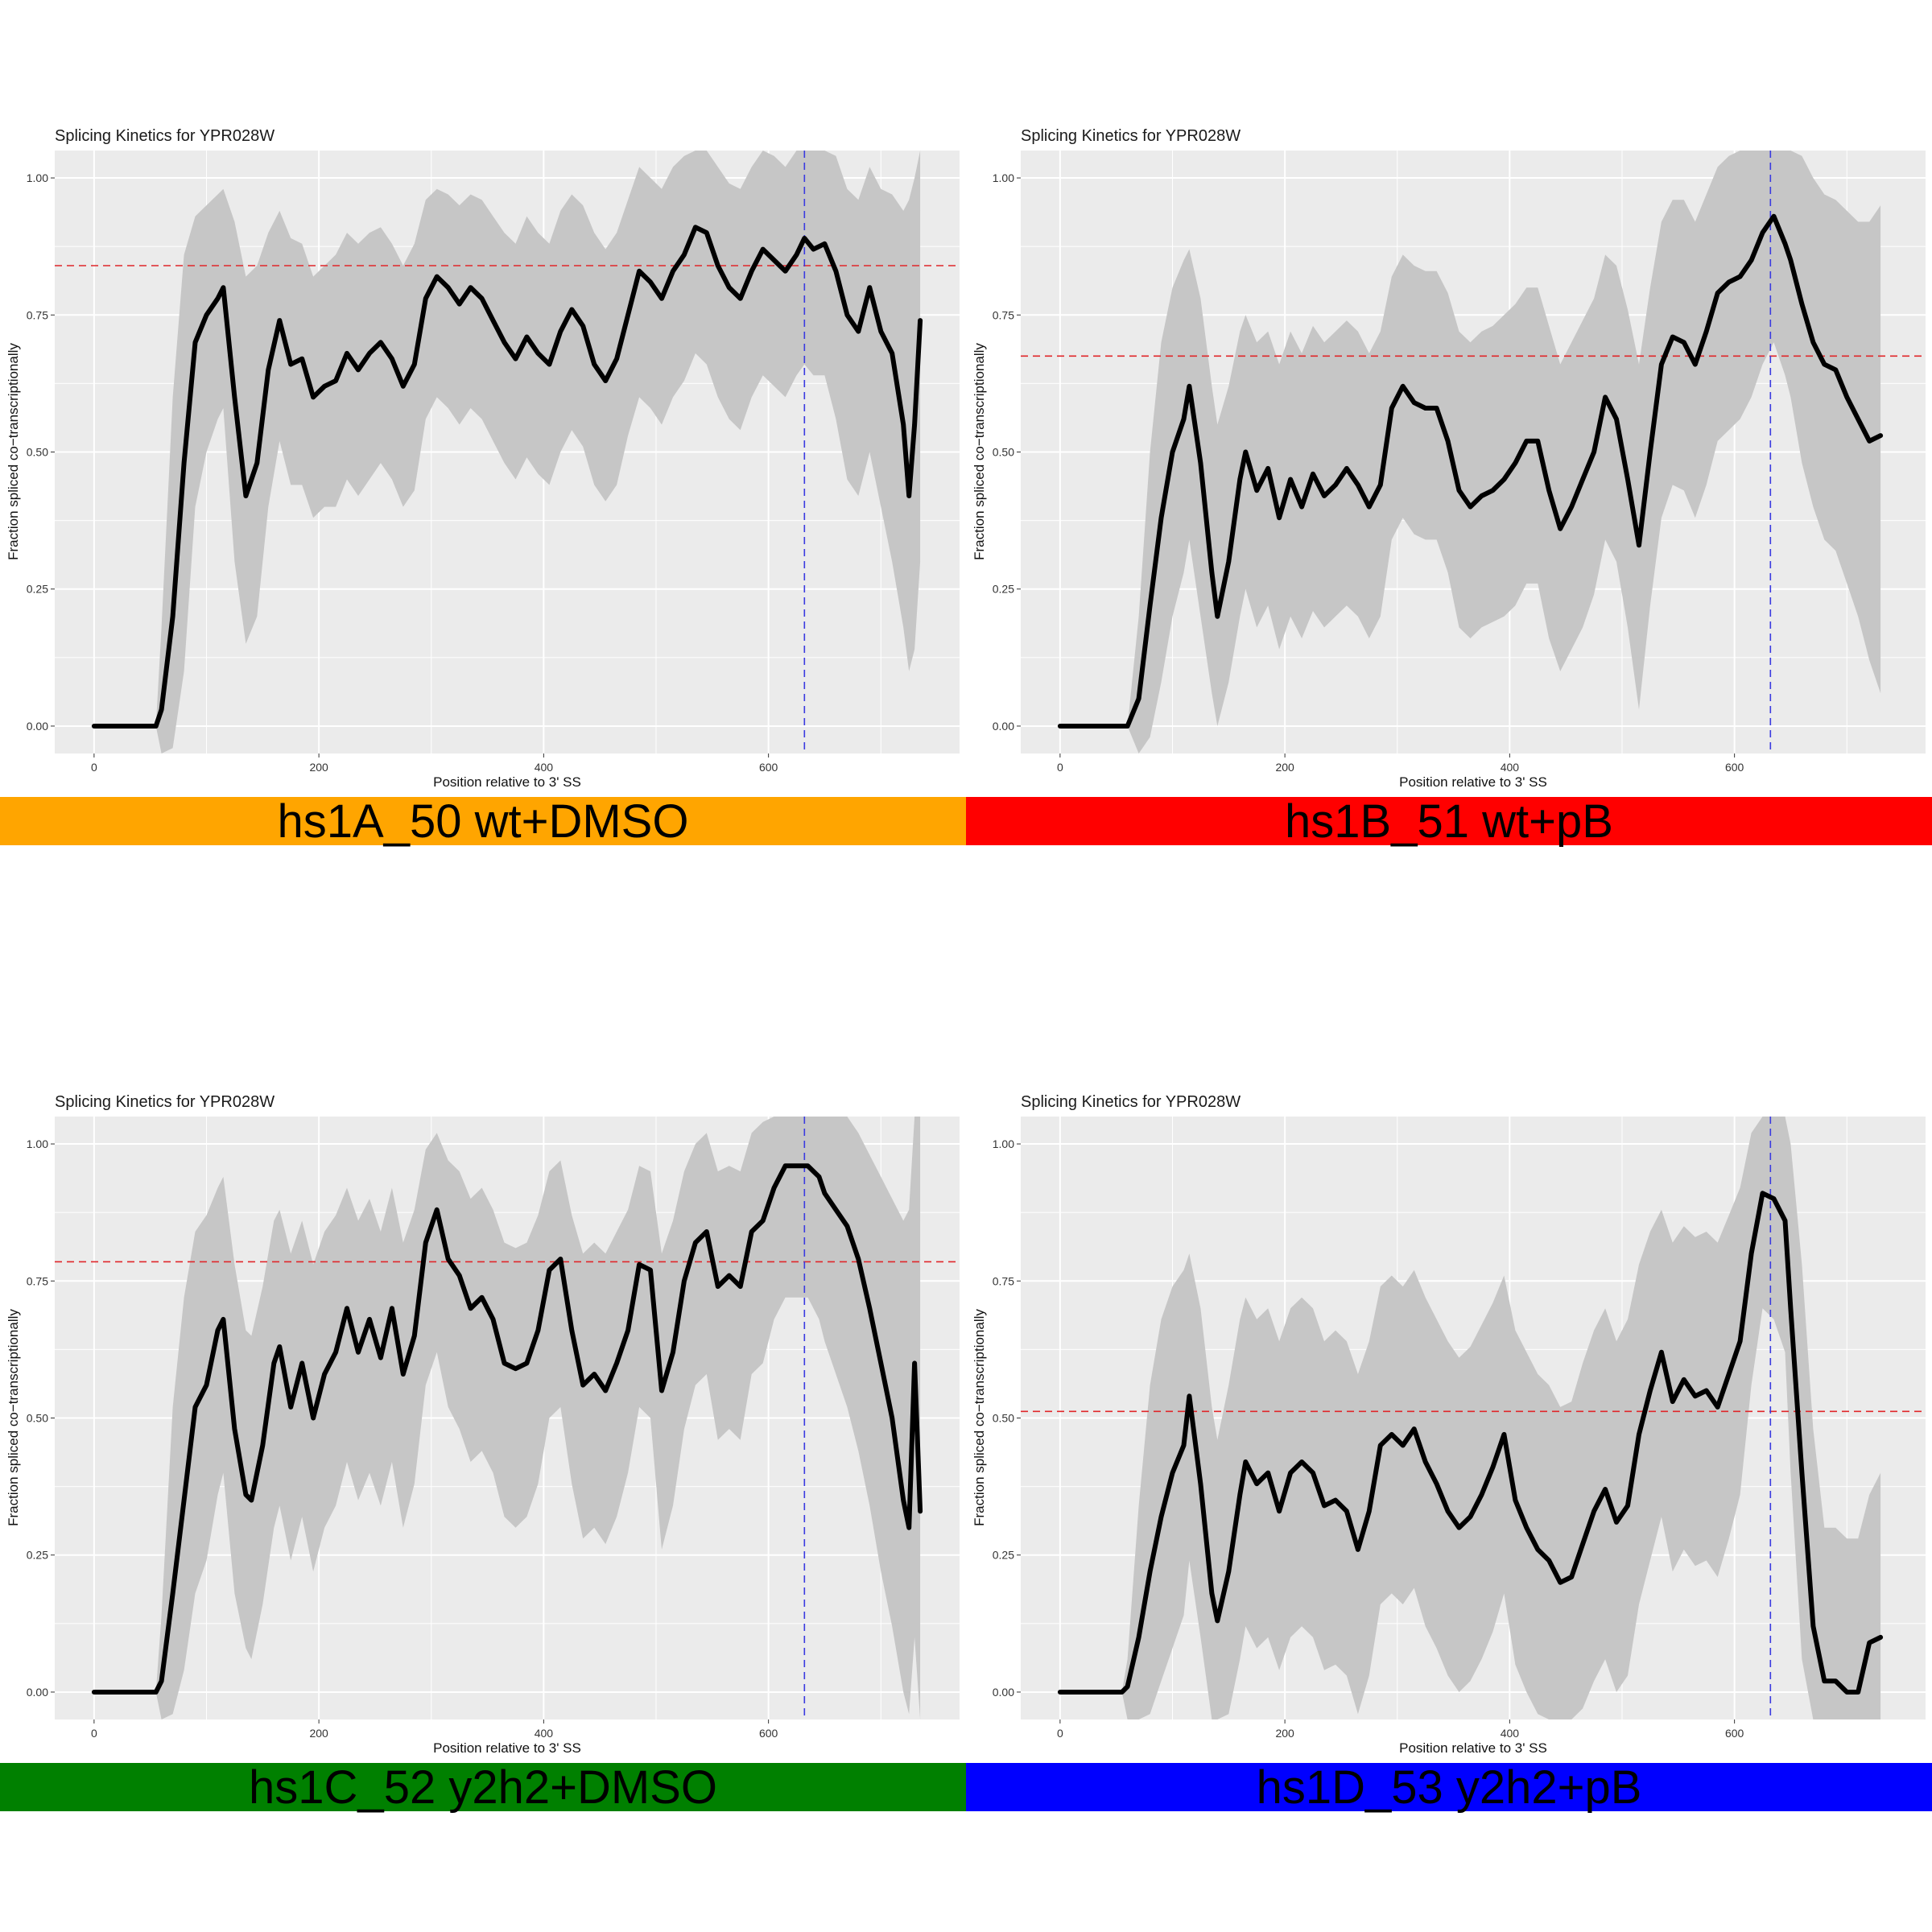  I want to click on sample-label-banner: hs1D_53 y2h2+pB, so click(1449, 1787).